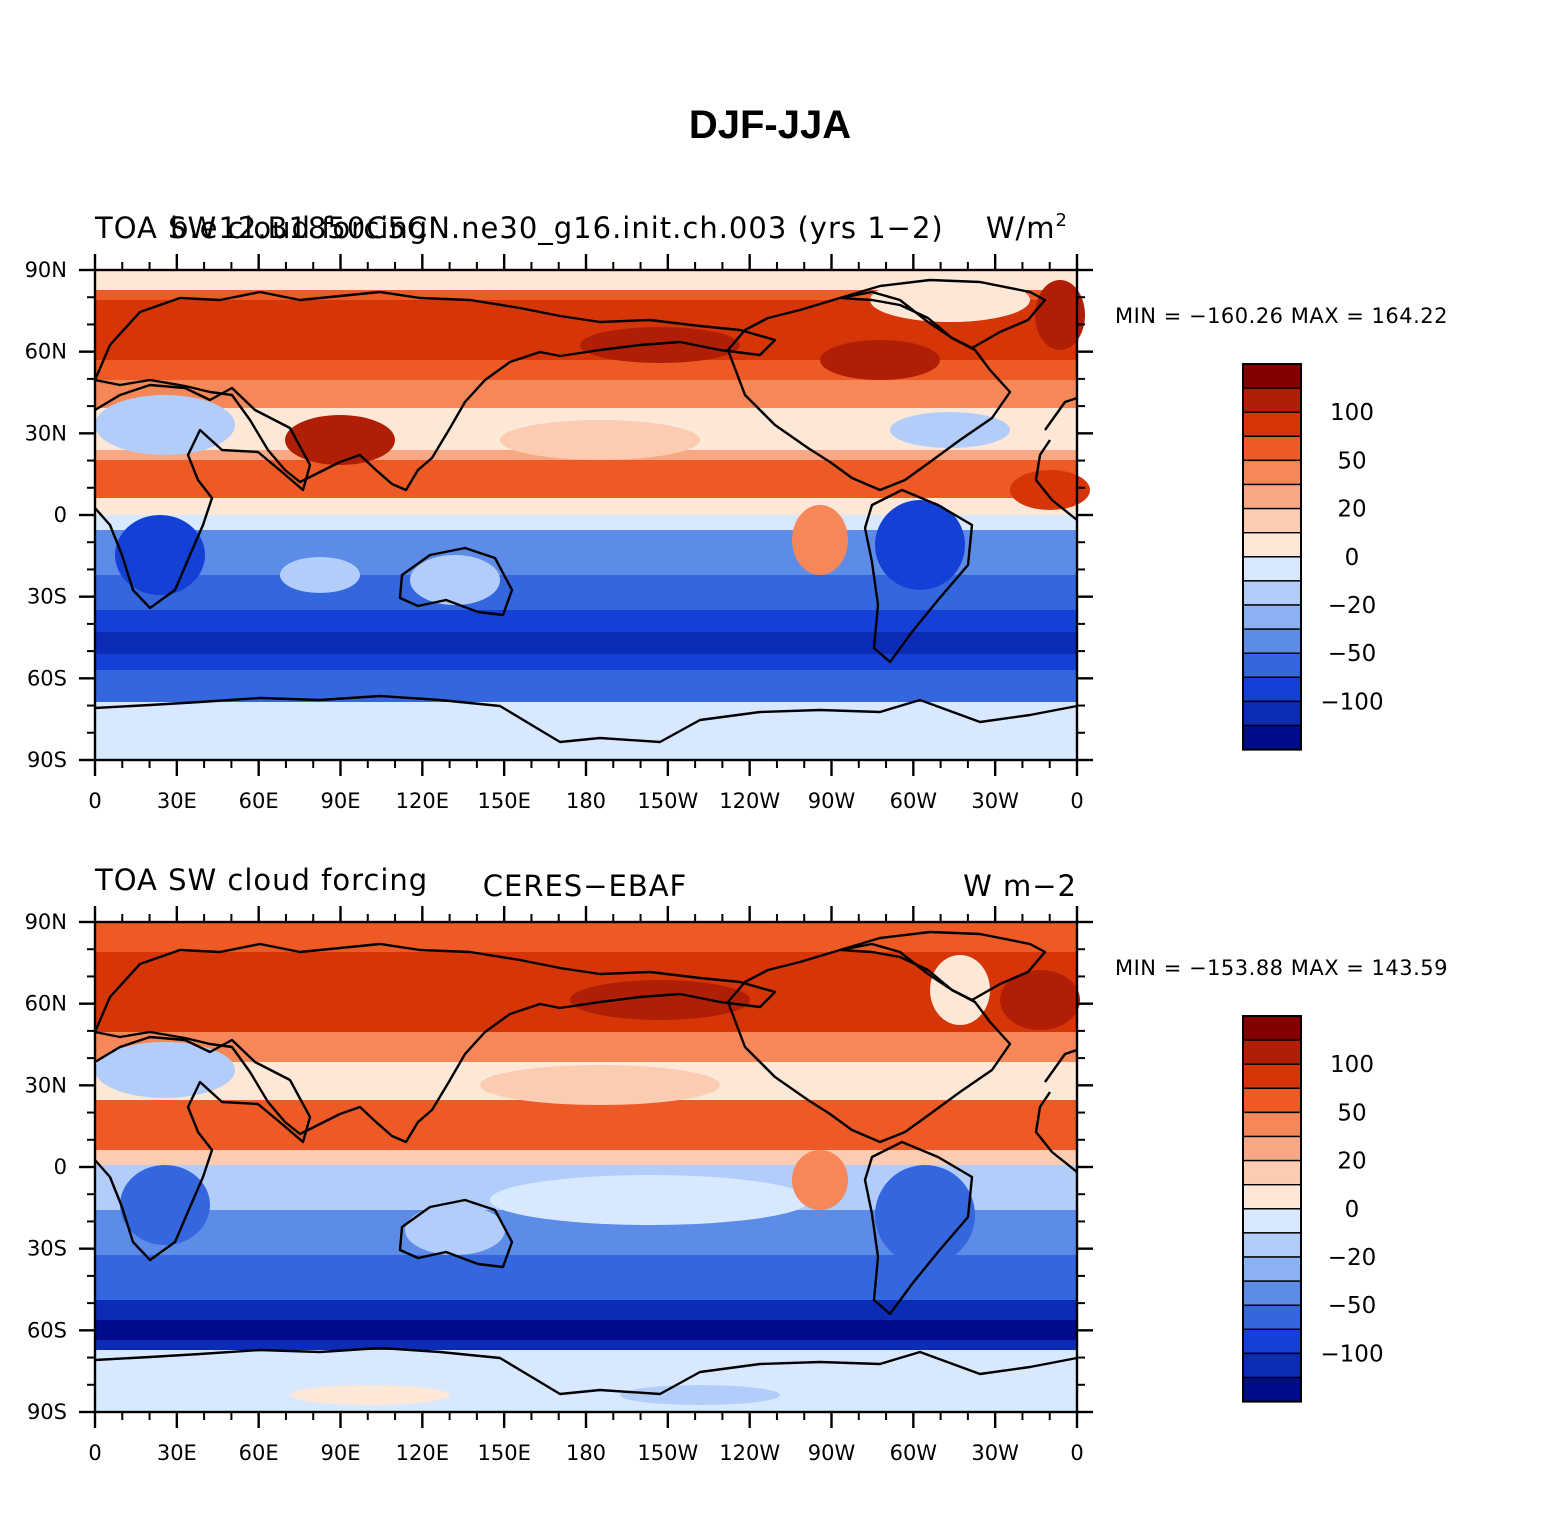 The height and width of the screenshot is (1538, 1541). I want to click on colorbar-label: −20, so click(1352, 606).